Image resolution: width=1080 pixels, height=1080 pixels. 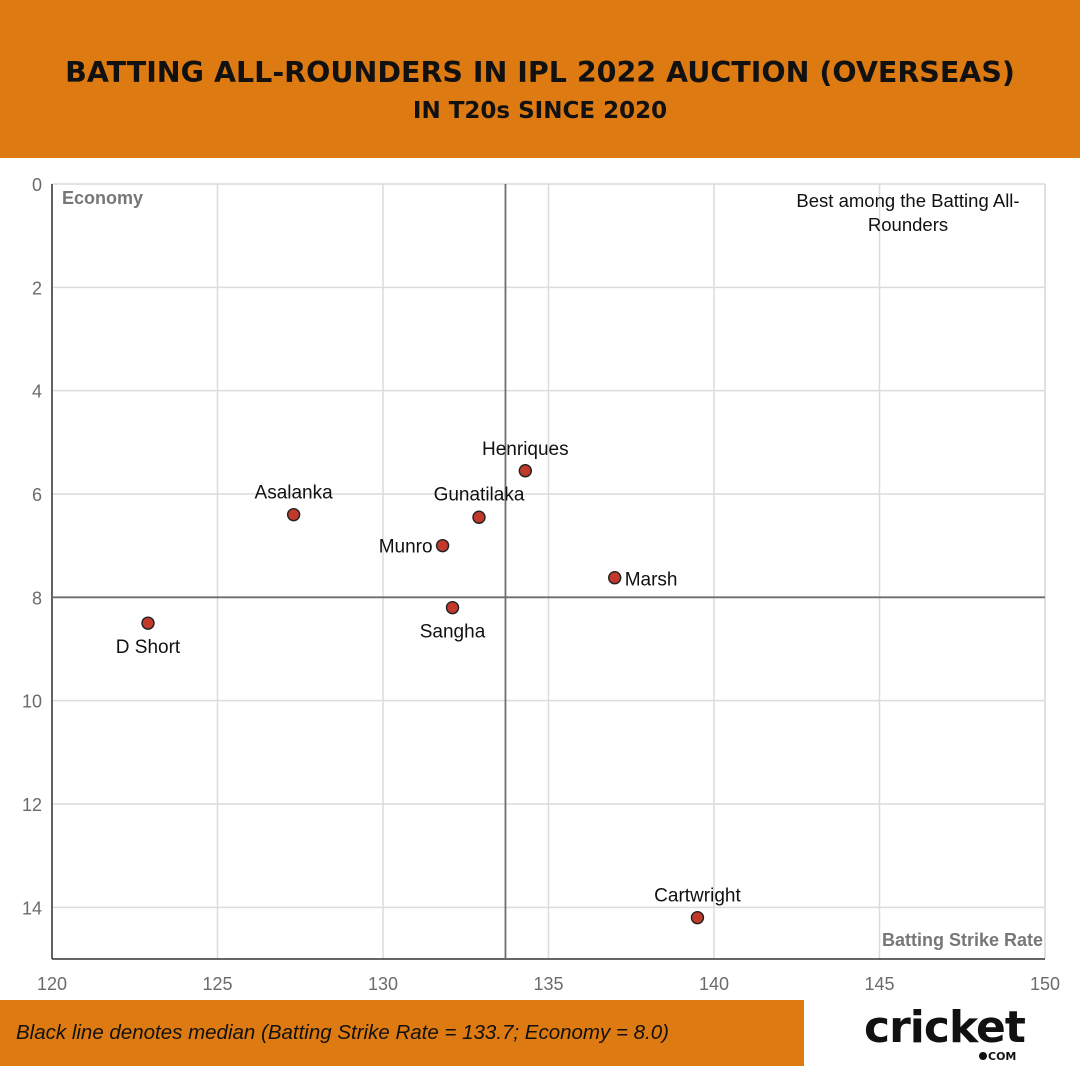 I want to click on point-cartwright, so click(x=697, y=917).